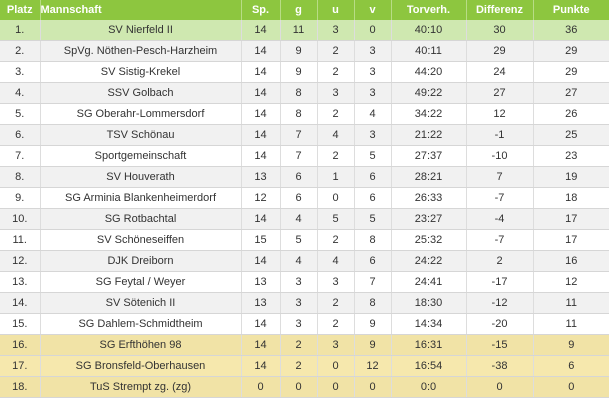 The image size is (609, 403). Describe the element at coordinates (571, 156) in the screenshot. I see `cell-punkte: 23` at that location.